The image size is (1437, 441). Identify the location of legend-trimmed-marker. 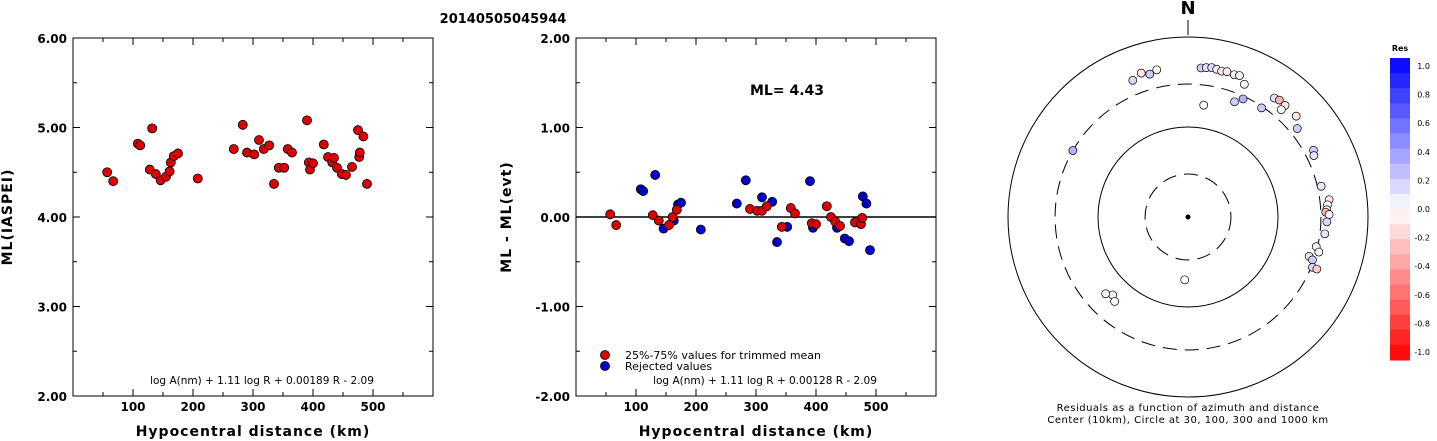
(605, 355).